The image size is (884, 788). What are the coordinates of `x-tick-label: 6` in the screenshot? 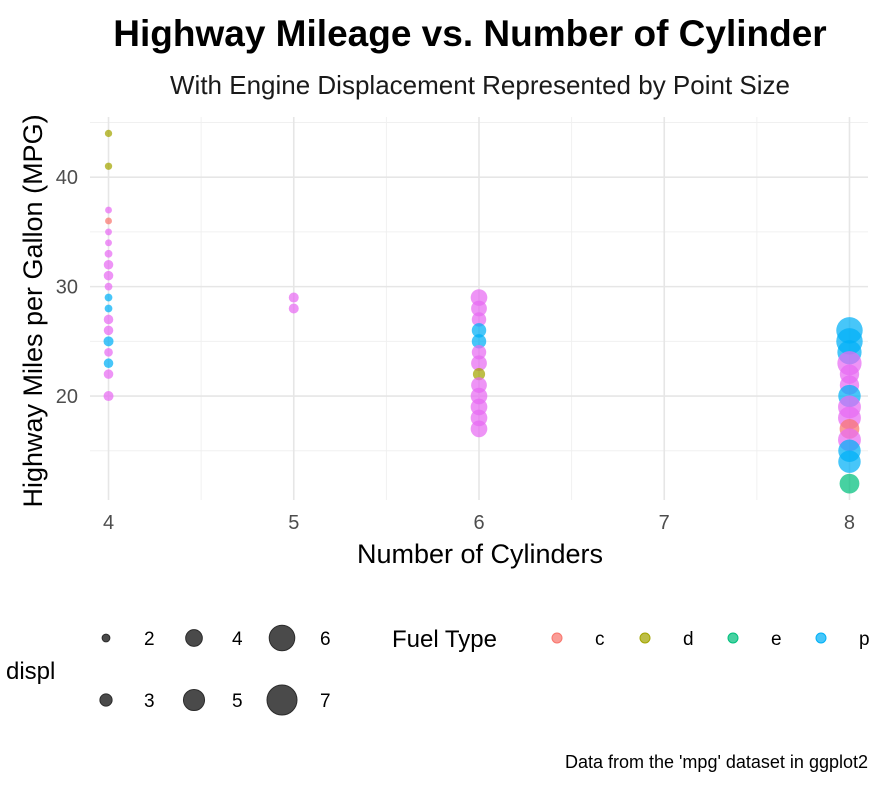 It's located at (478, 523).